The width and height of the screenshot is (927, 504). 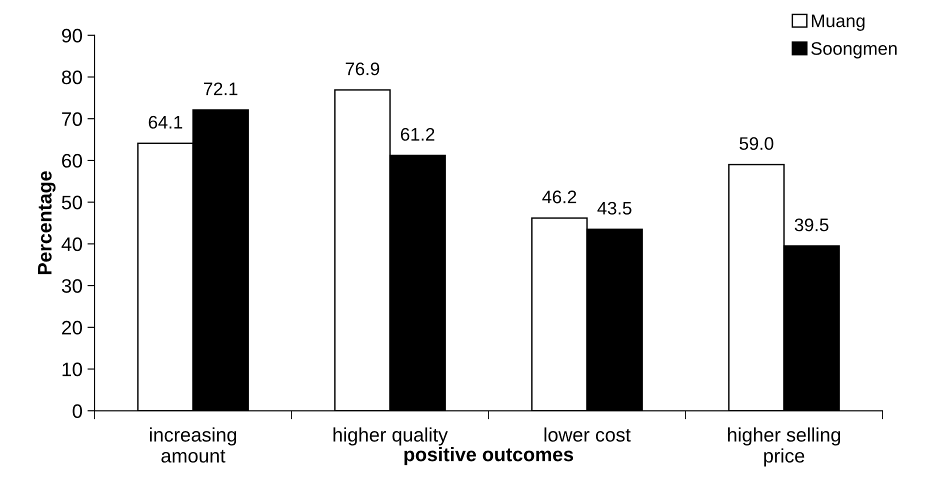 What do you see at coordinates (72, 35) in the screenshot?
I see `y-tick-label: 90` at bounding box center [72, 35].